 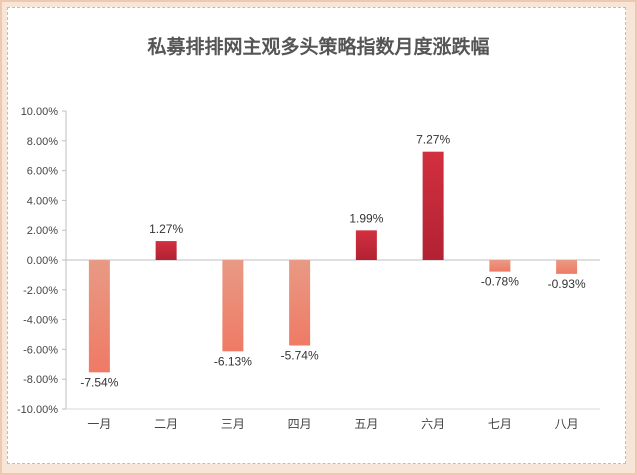 What do you see at coordinates (42, 172) in the screenshot?
I see `y-tick-label: 6.00%` at bounding box center [42, 172].